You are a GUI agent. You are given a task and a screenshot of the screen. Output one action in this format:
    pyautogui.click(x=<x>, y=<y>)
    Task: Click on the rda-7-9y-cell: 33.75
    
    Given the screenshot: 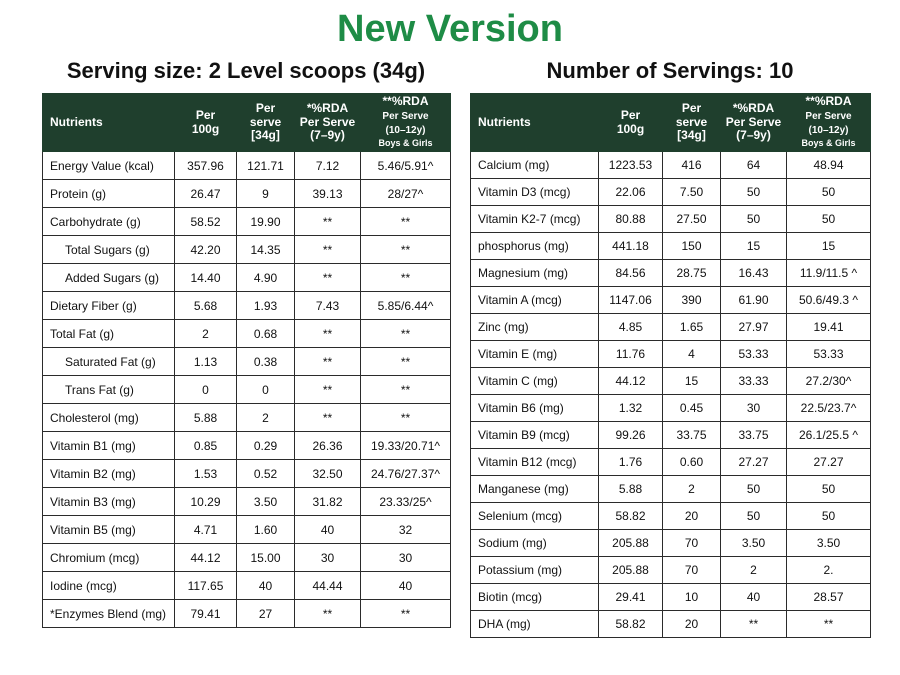 What is the action you would take?
    pyautogui.click(x=753, y=435)
    